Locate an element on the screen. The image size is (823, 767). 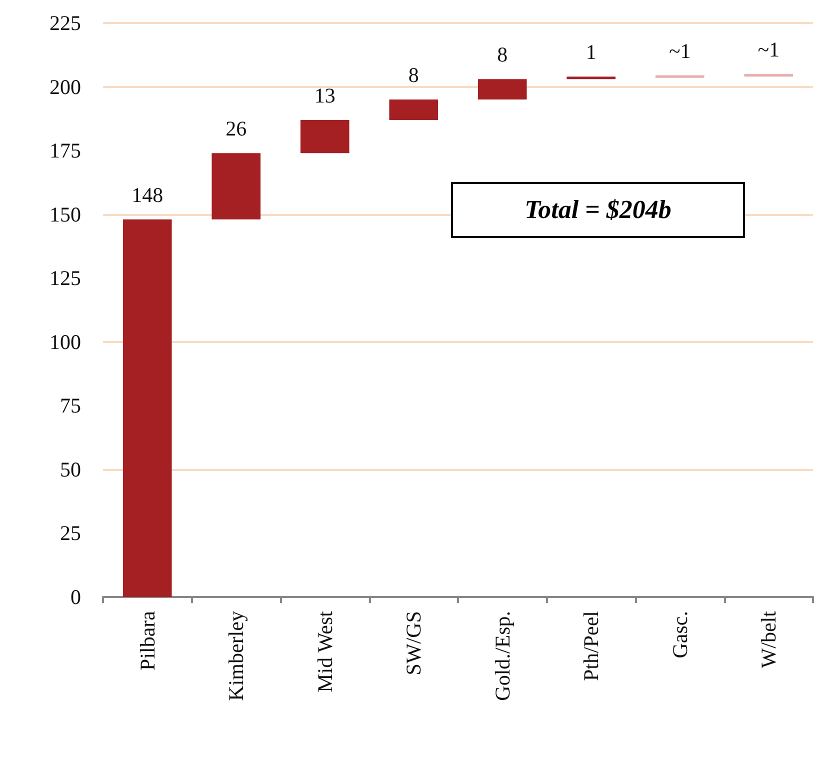
x-tick-label: Kimberley is located at coordinates (236, 655).